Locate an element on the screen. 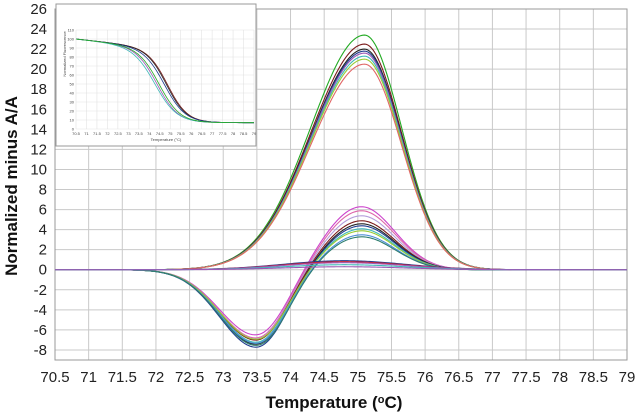  inset-y-tick-labels: 0 10 20 30 40 50 60 70 80 90 100 110 is located at coordinates (70, 80).